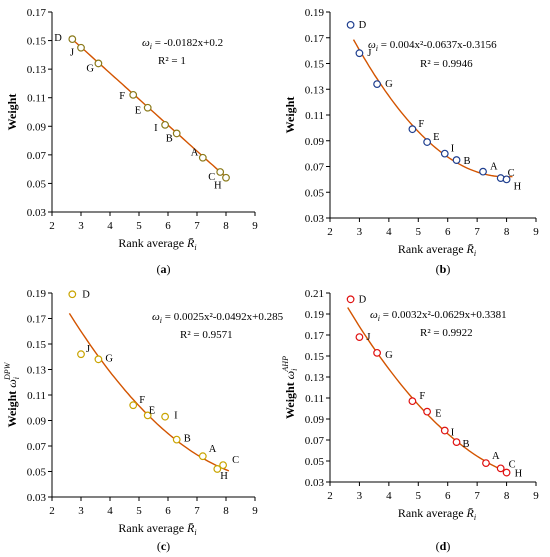  Describe the element at coordinates (168, 511) in the screenshot. I see `x-tick-label: 6` at that location.